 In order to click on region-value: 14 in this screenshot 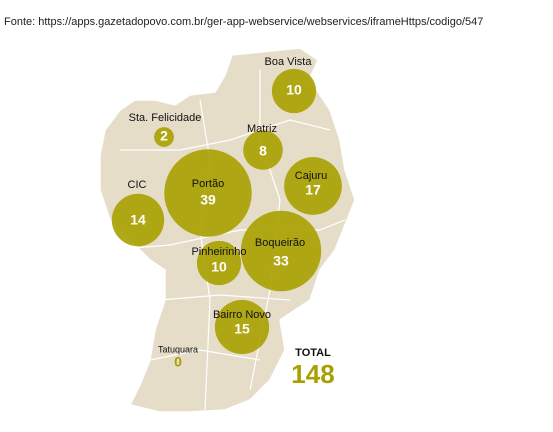, I will do `click(138, 220)`.